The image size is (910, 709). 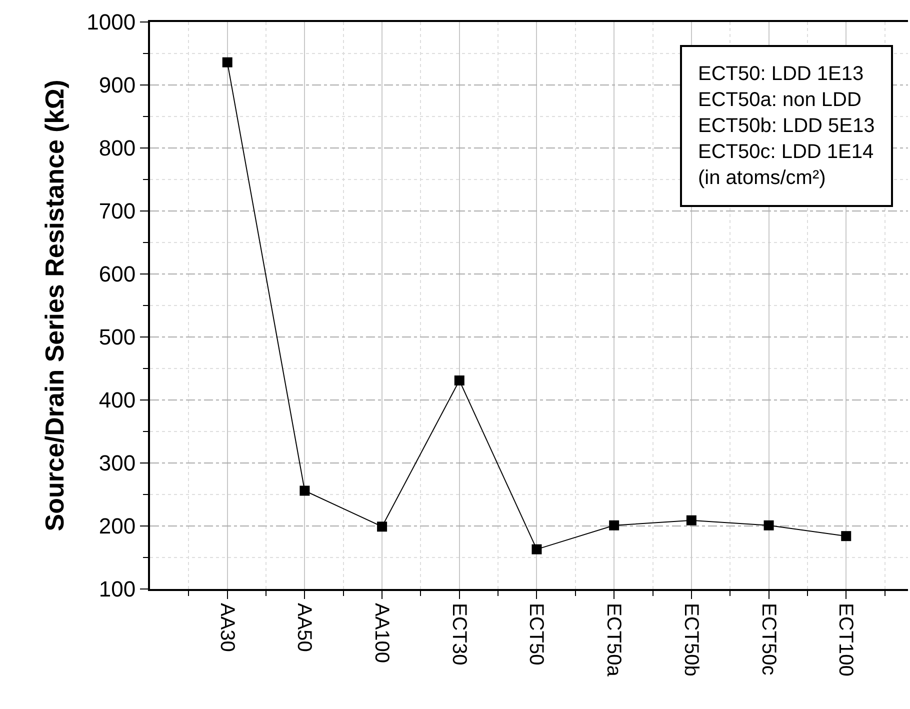 What do you see at coordinates (691, 639) in the screenshot?
I see `x-tick-label: ECT50b` at bounding box center [691, 639].